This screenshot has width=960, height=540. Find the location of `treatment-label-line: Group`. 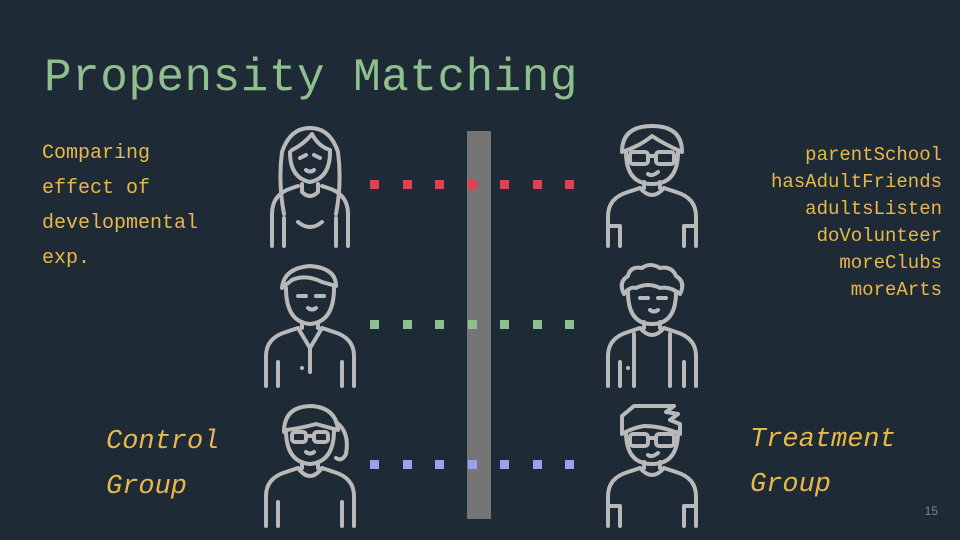

treatment-label-line: Group is located at coordinates (791, 485).